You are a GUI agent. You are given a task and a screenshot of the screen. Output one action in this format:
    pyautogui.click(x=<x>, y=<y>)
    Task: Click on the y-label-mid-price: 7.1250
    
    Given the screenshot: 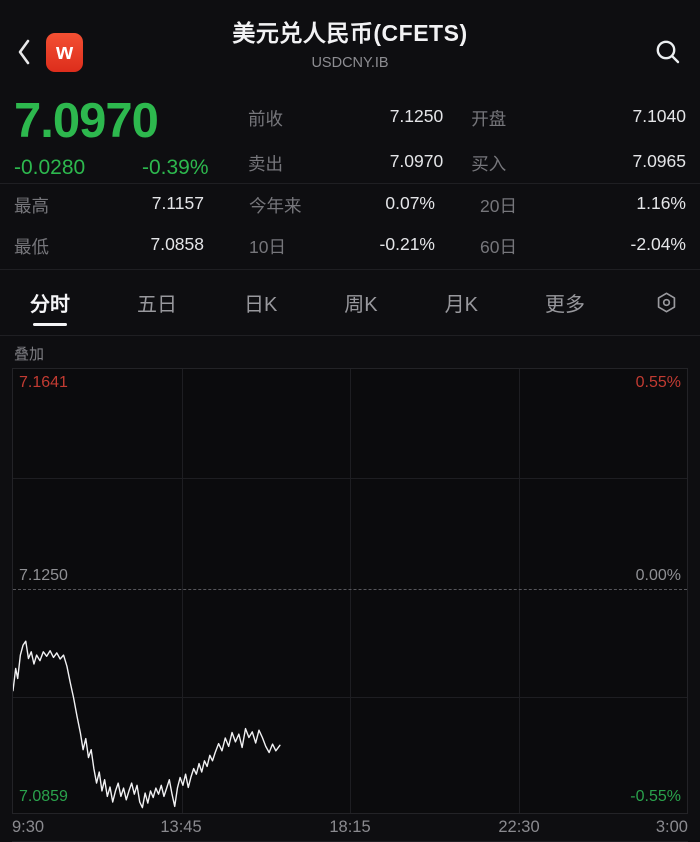 What is the action you would take?
    pyautogui.click(x=43, y=575)
    